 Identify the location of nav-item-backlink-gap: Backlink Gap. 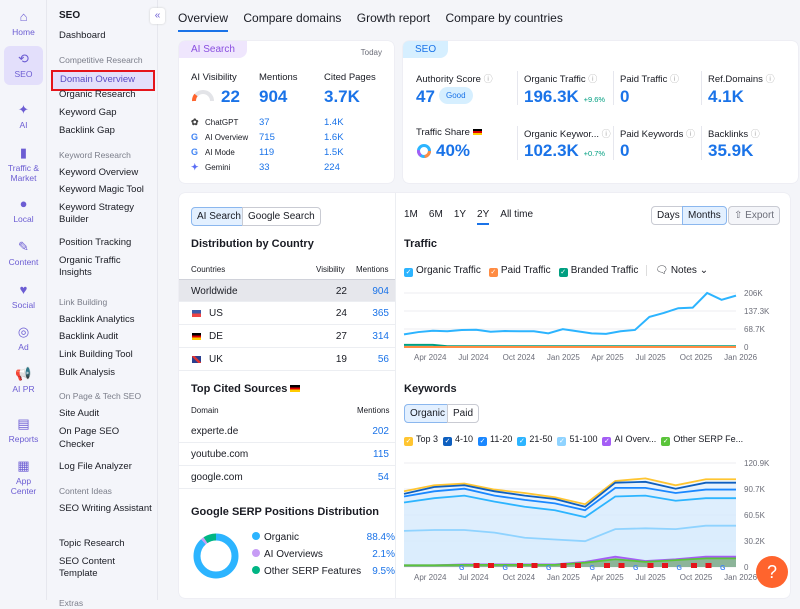
(107, 131).